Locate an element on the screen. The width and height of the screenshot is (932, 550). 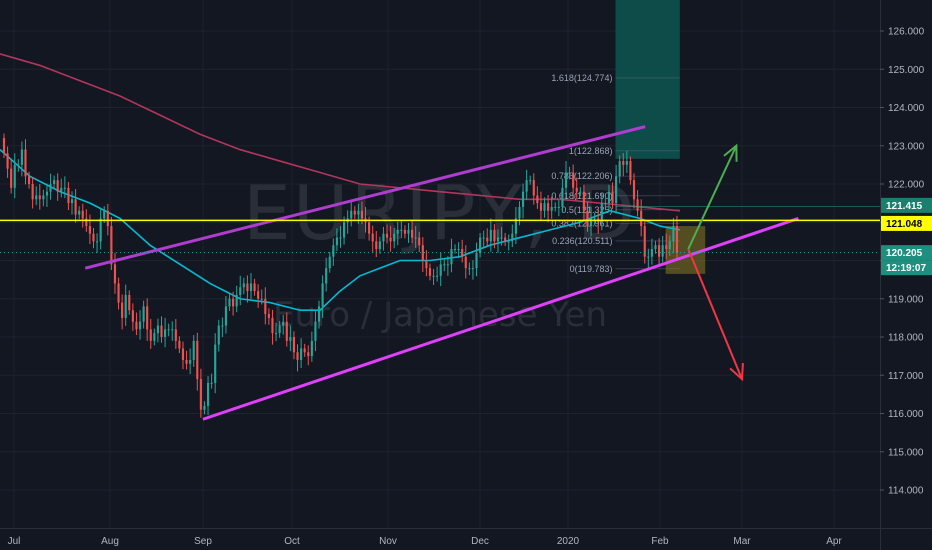
highlight-box is located at coordinates (685, 250).